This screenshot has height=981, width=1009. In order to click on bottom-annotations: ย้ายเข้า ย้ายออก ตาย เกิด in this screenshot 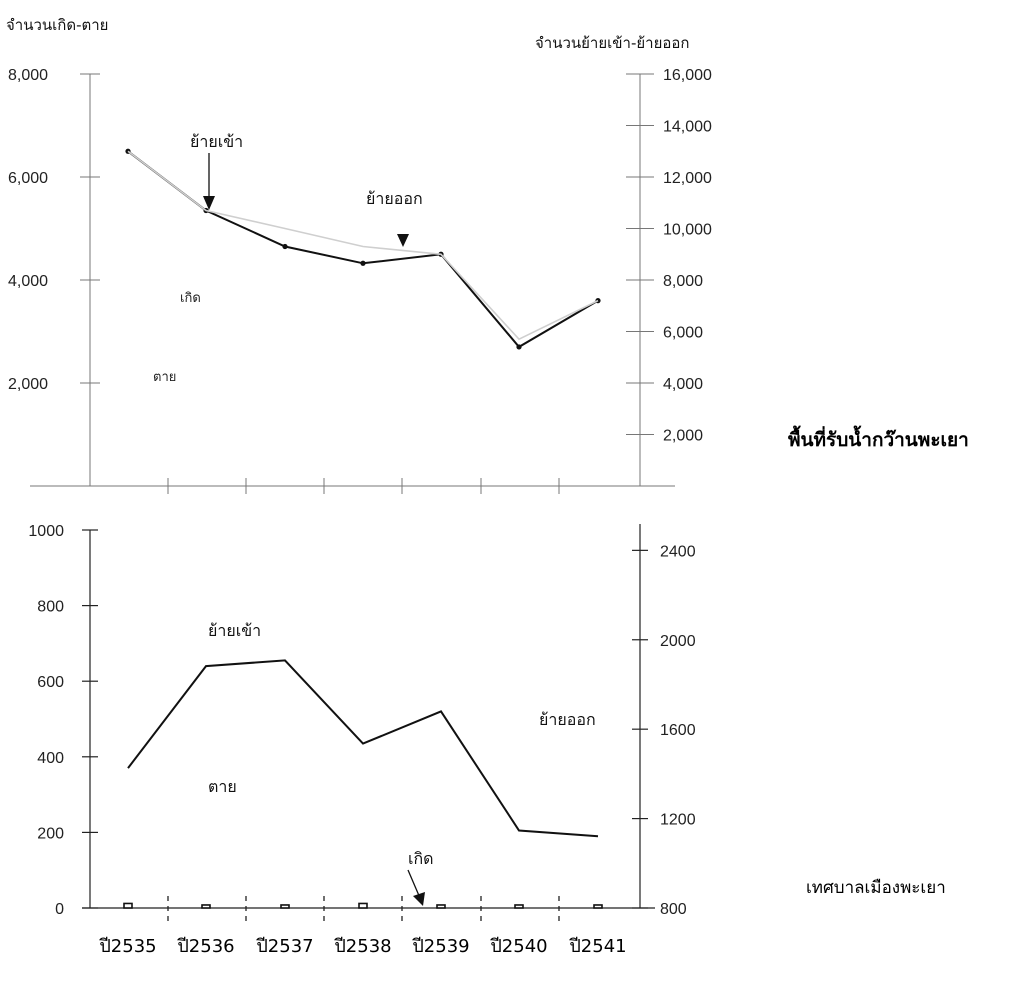, I will do `click(402, 763)`.